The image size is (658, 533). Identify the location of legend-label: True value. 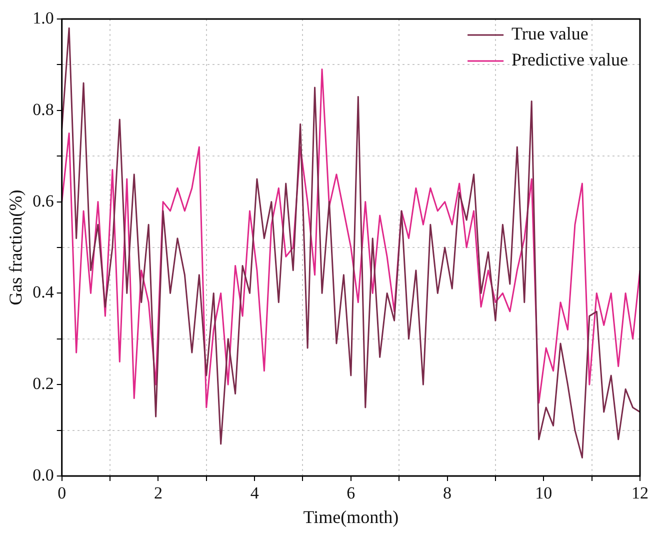
(550, 34).